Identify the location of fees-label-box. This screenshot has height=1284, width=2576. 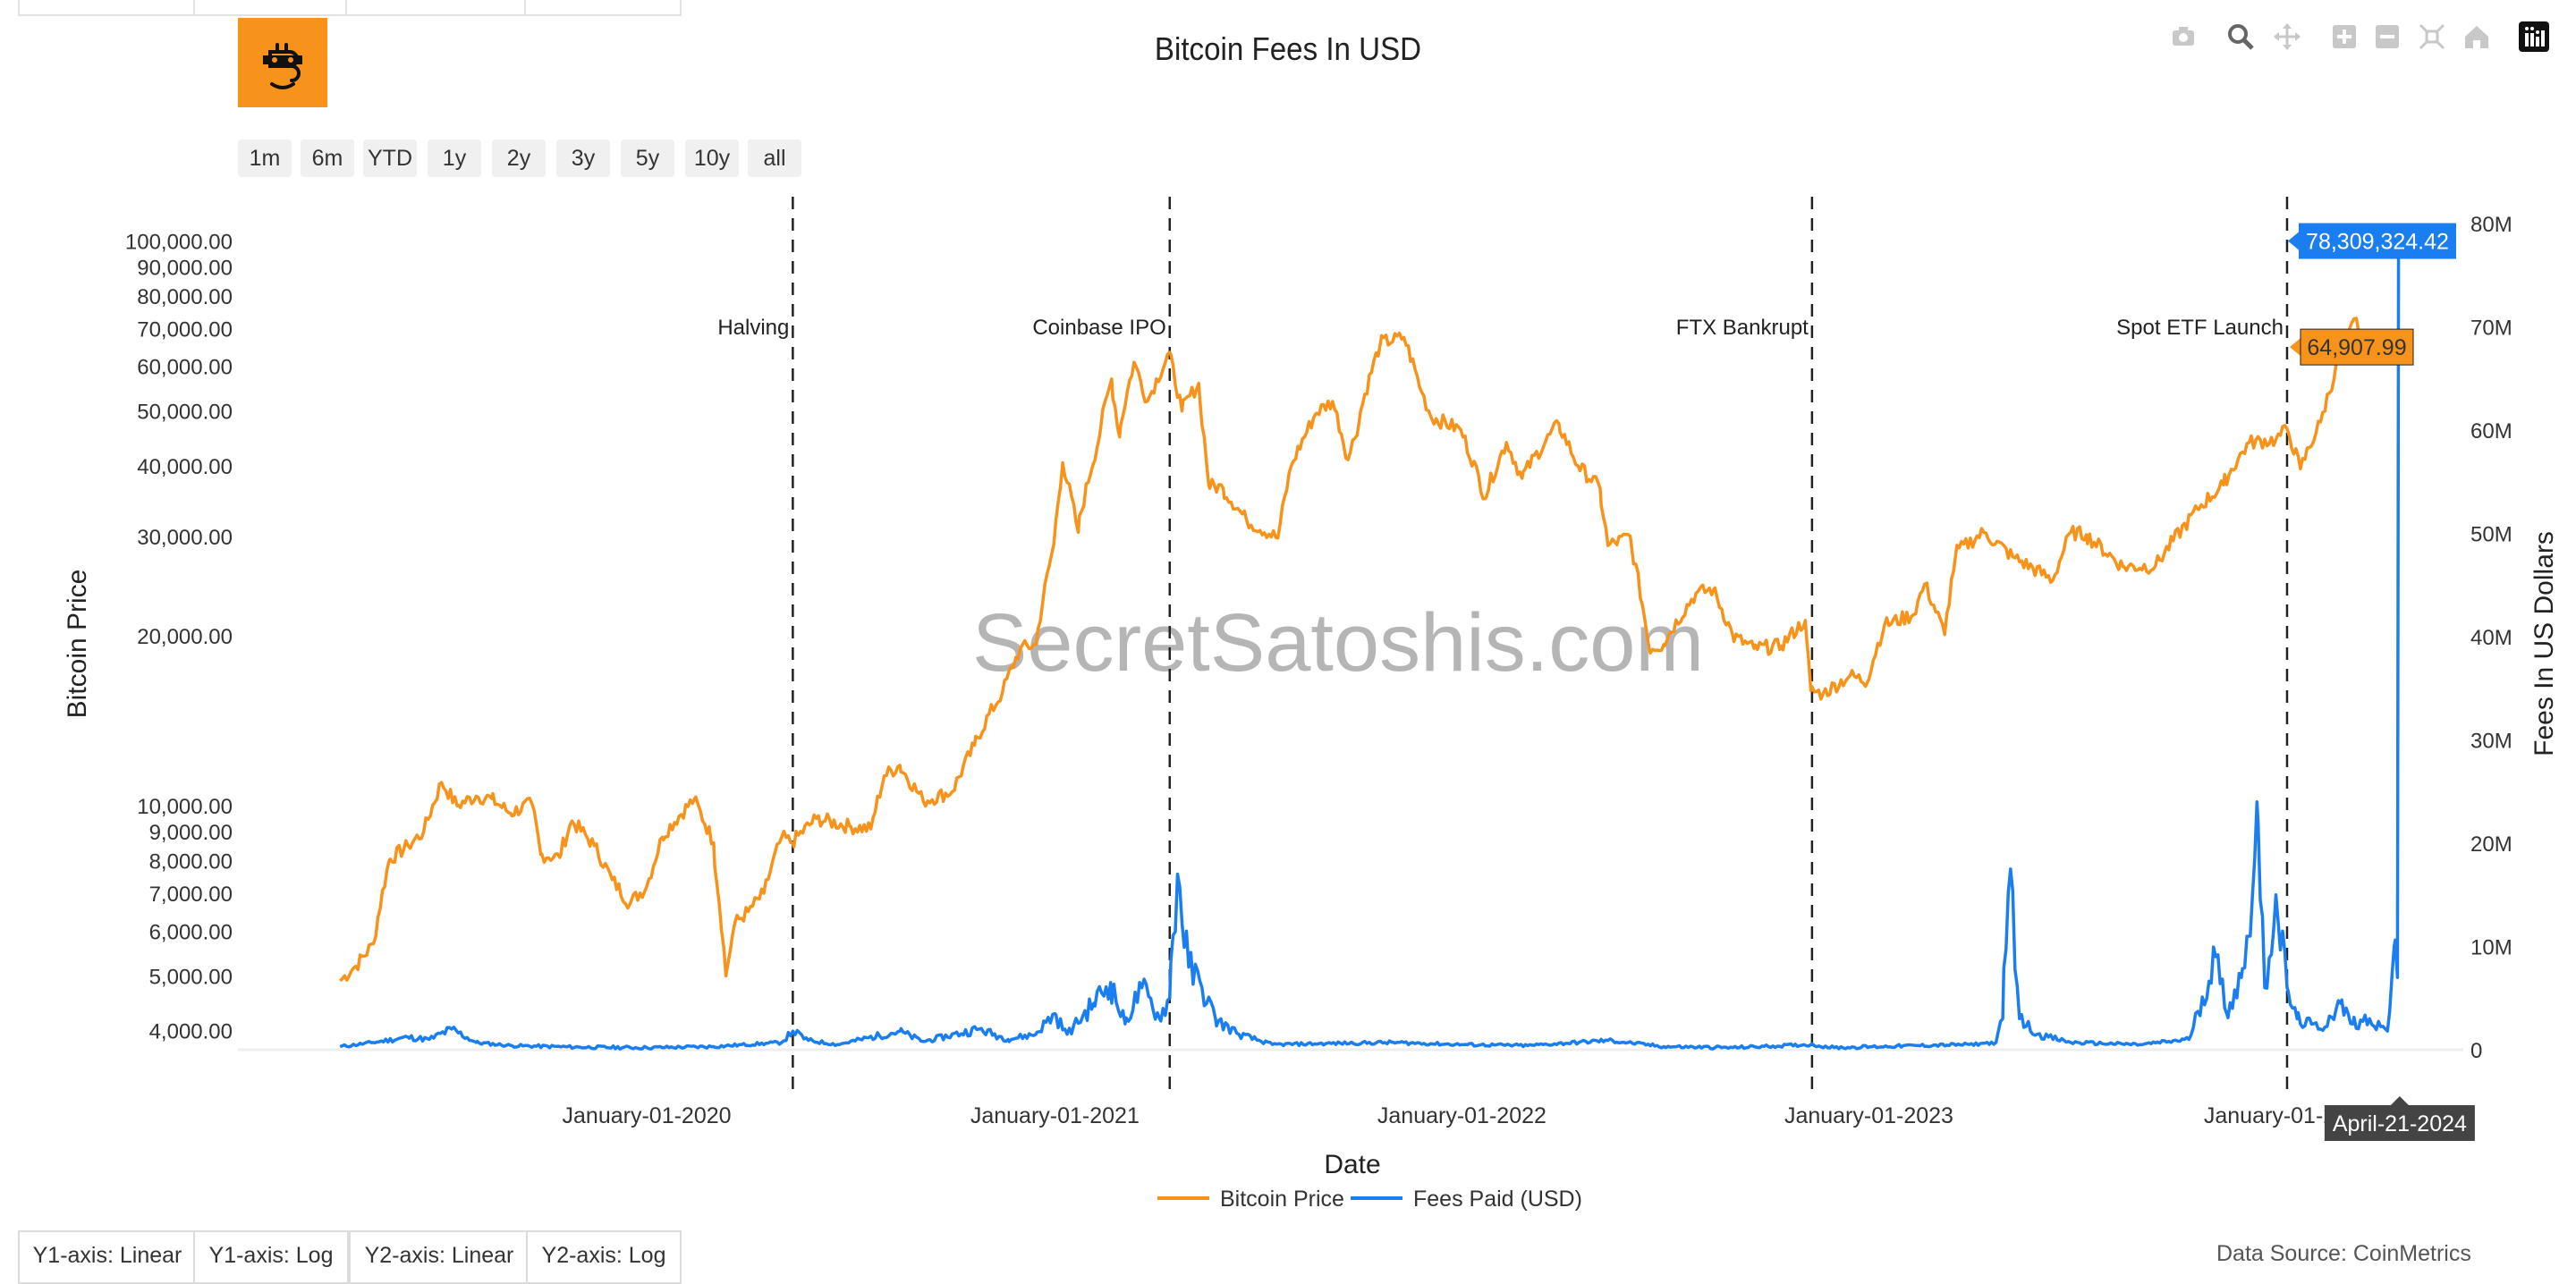
(2377, 241).